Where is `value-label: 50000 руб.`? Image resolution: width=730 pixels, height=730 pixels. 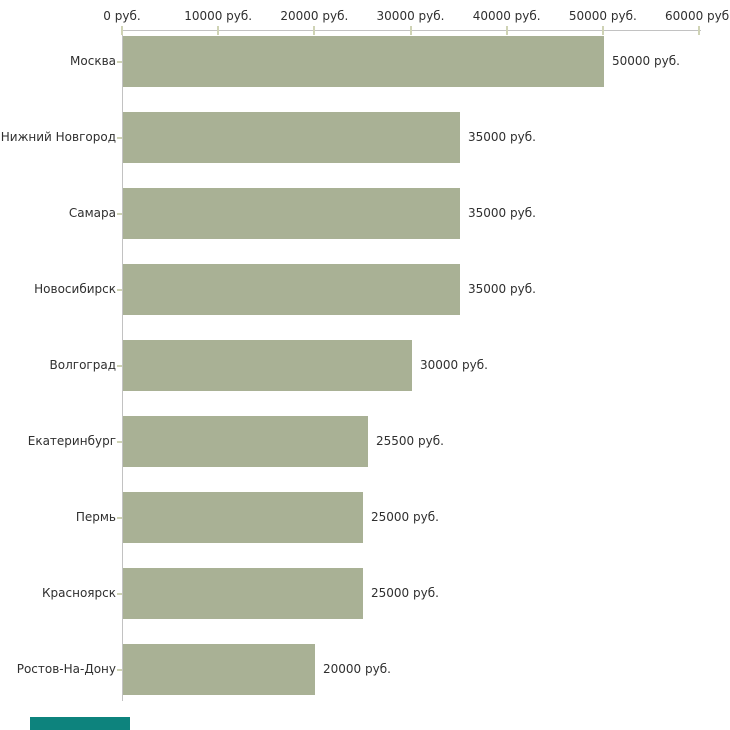 value-label: 50000 руб. is located at coordinates (646, 60).